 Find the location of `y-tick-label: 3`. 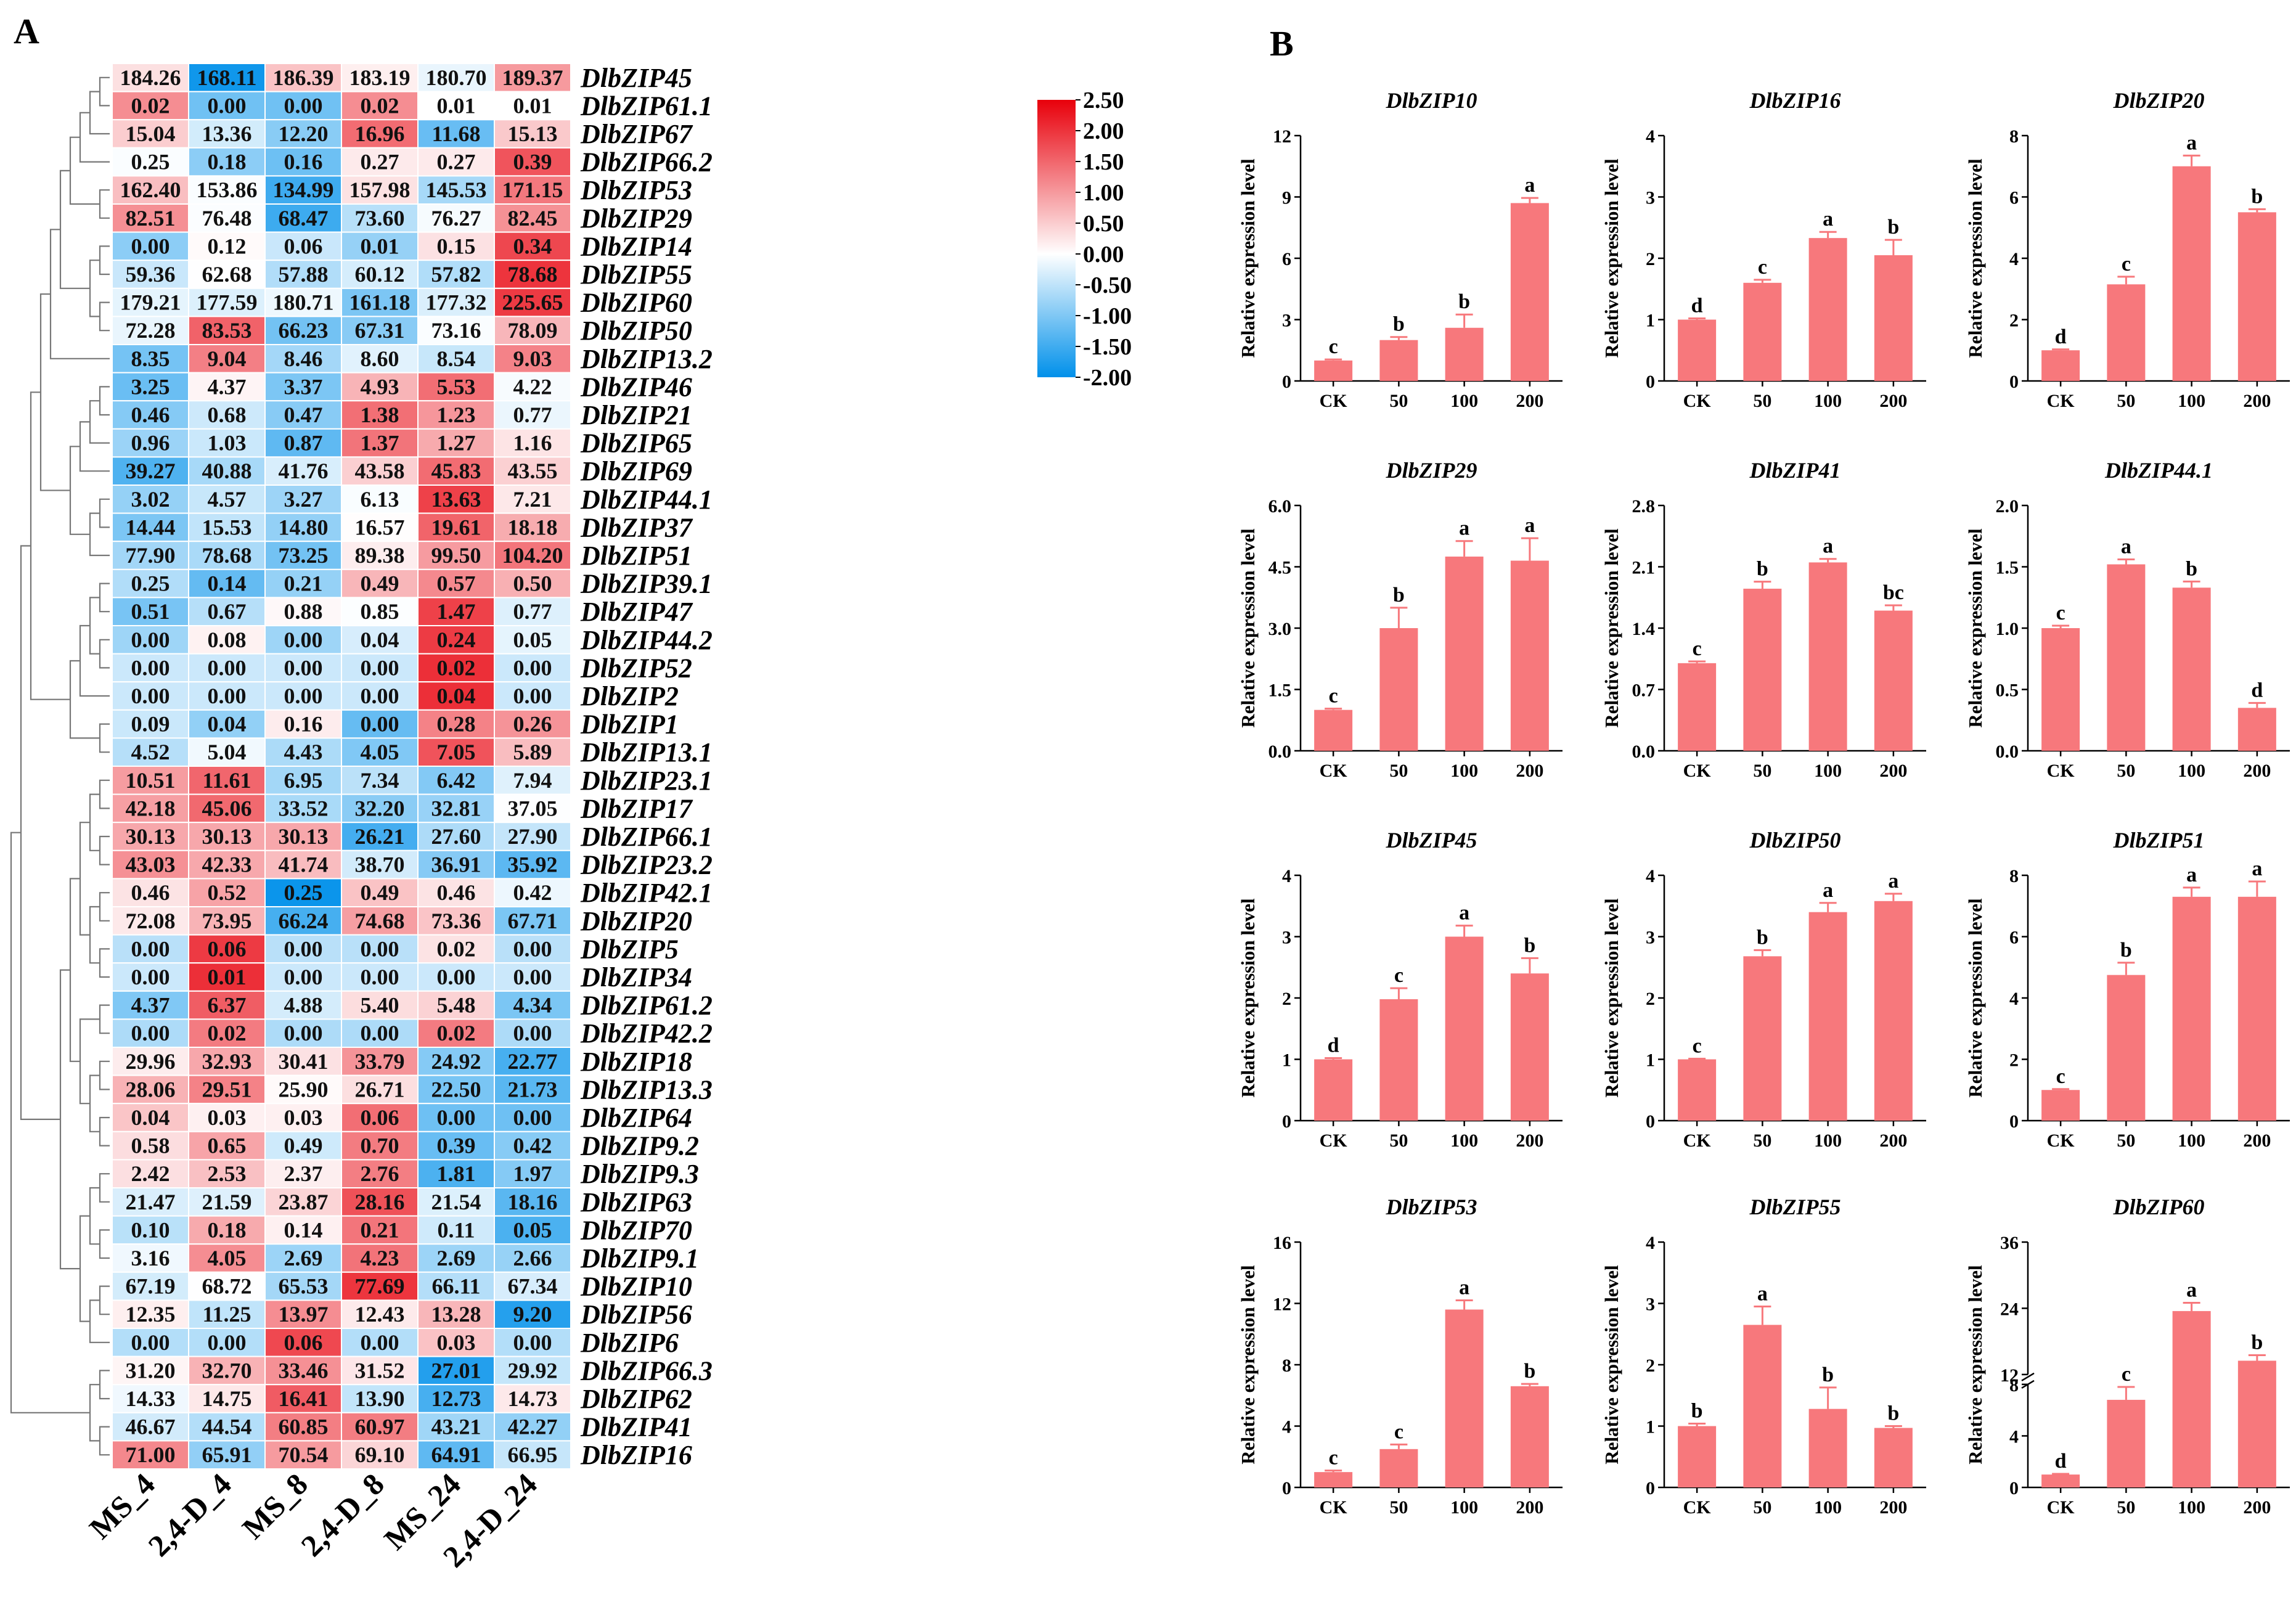

y-tick-label: 3 is located at coordinates (1650, 938).